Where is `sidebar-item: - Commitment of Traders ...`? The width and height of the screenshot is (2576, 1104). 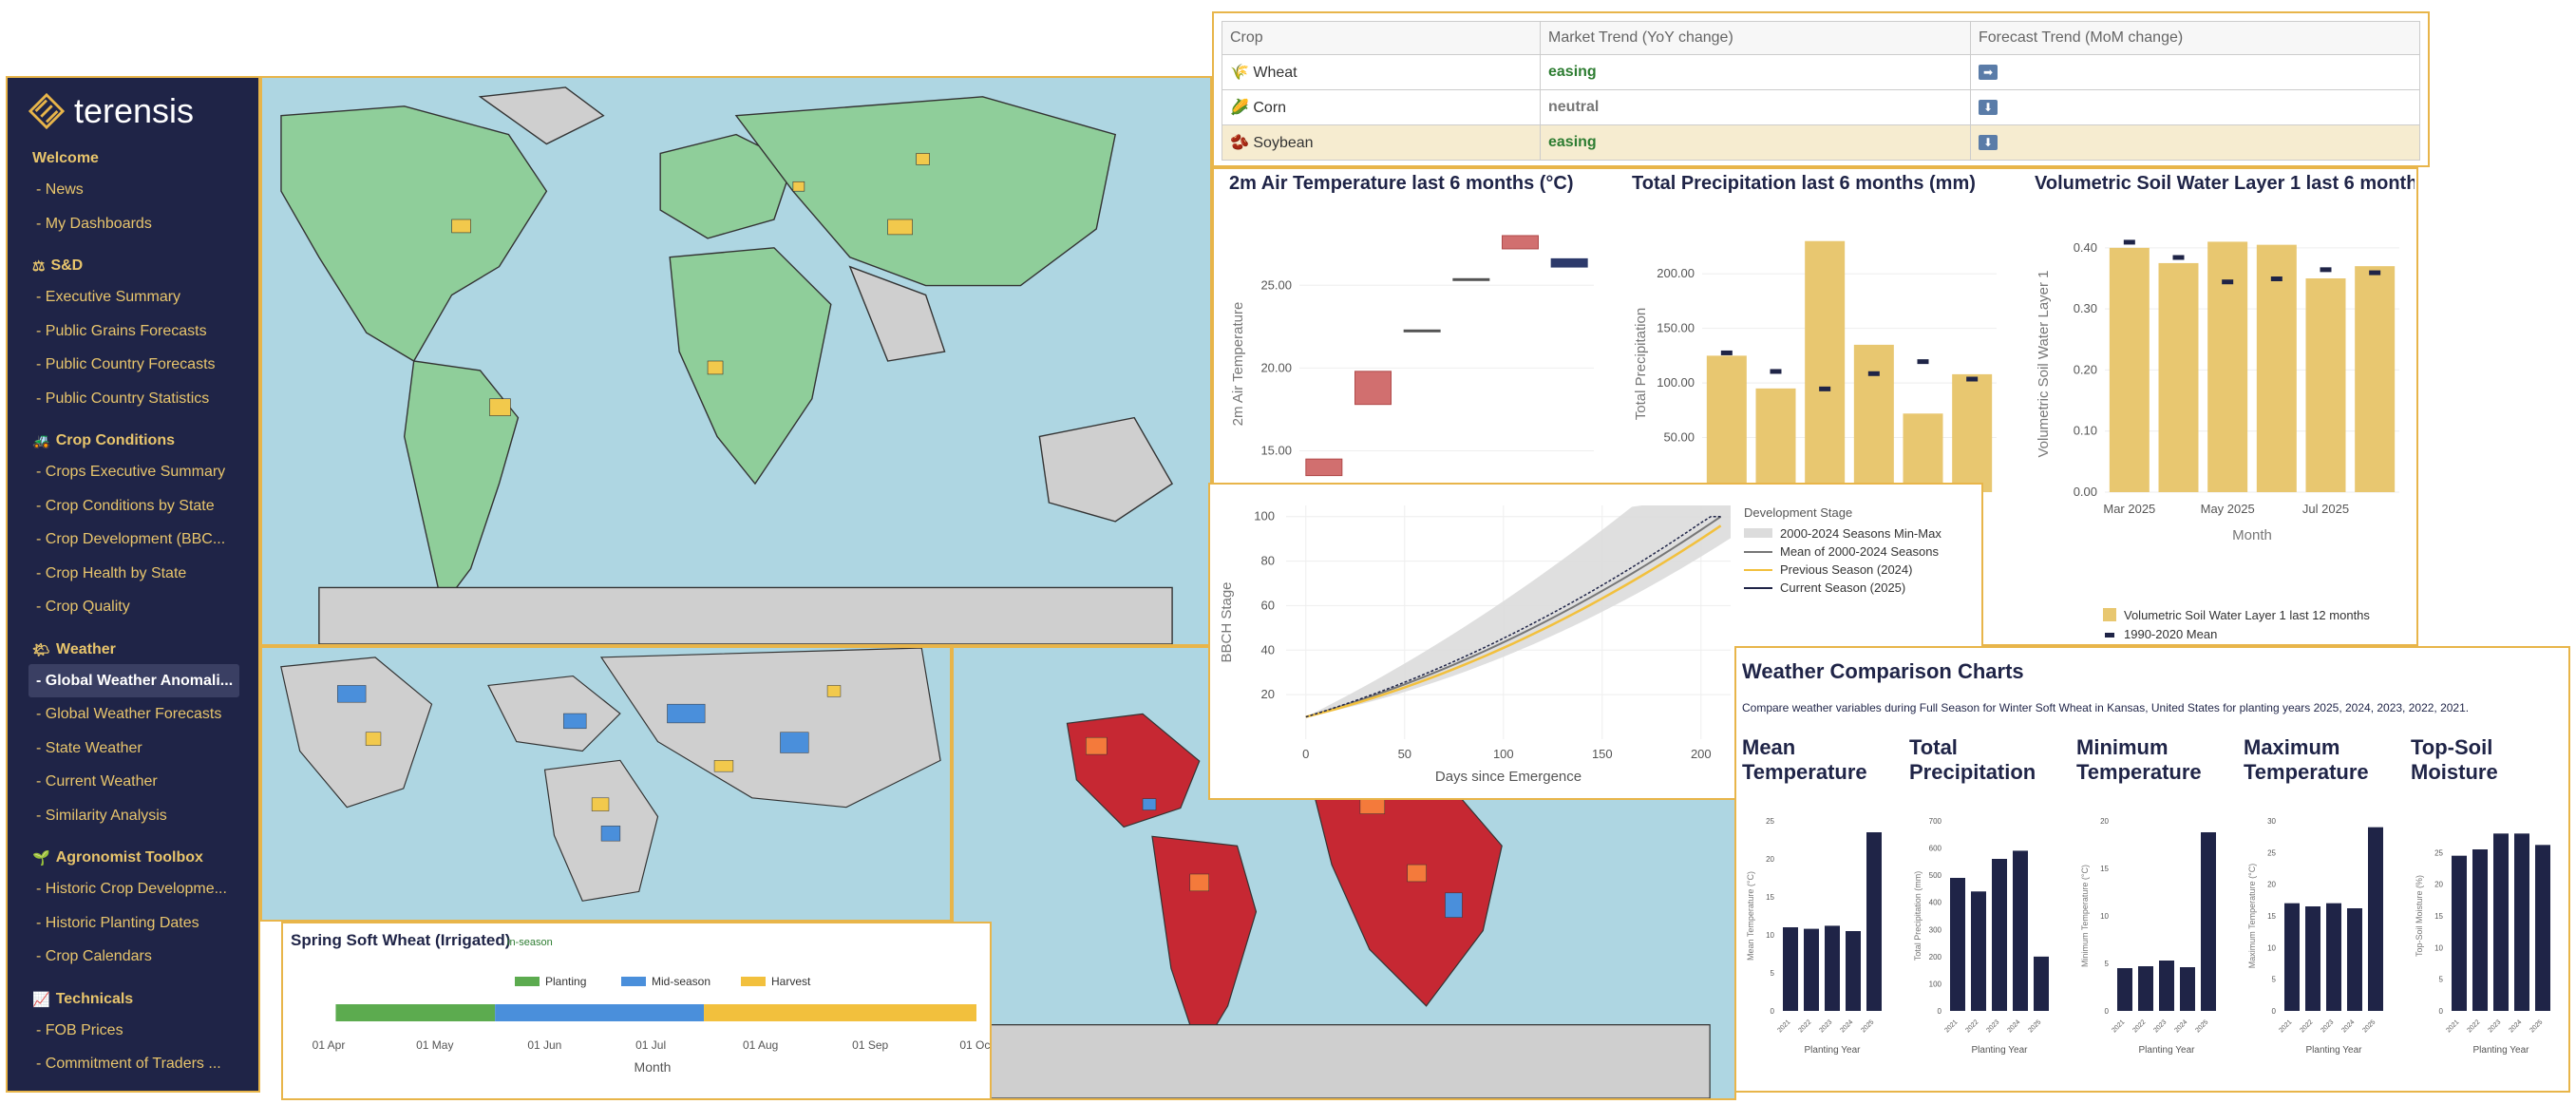 sidebar-item: - Commitment of Traders ... is located at coordinates (128, 1064).